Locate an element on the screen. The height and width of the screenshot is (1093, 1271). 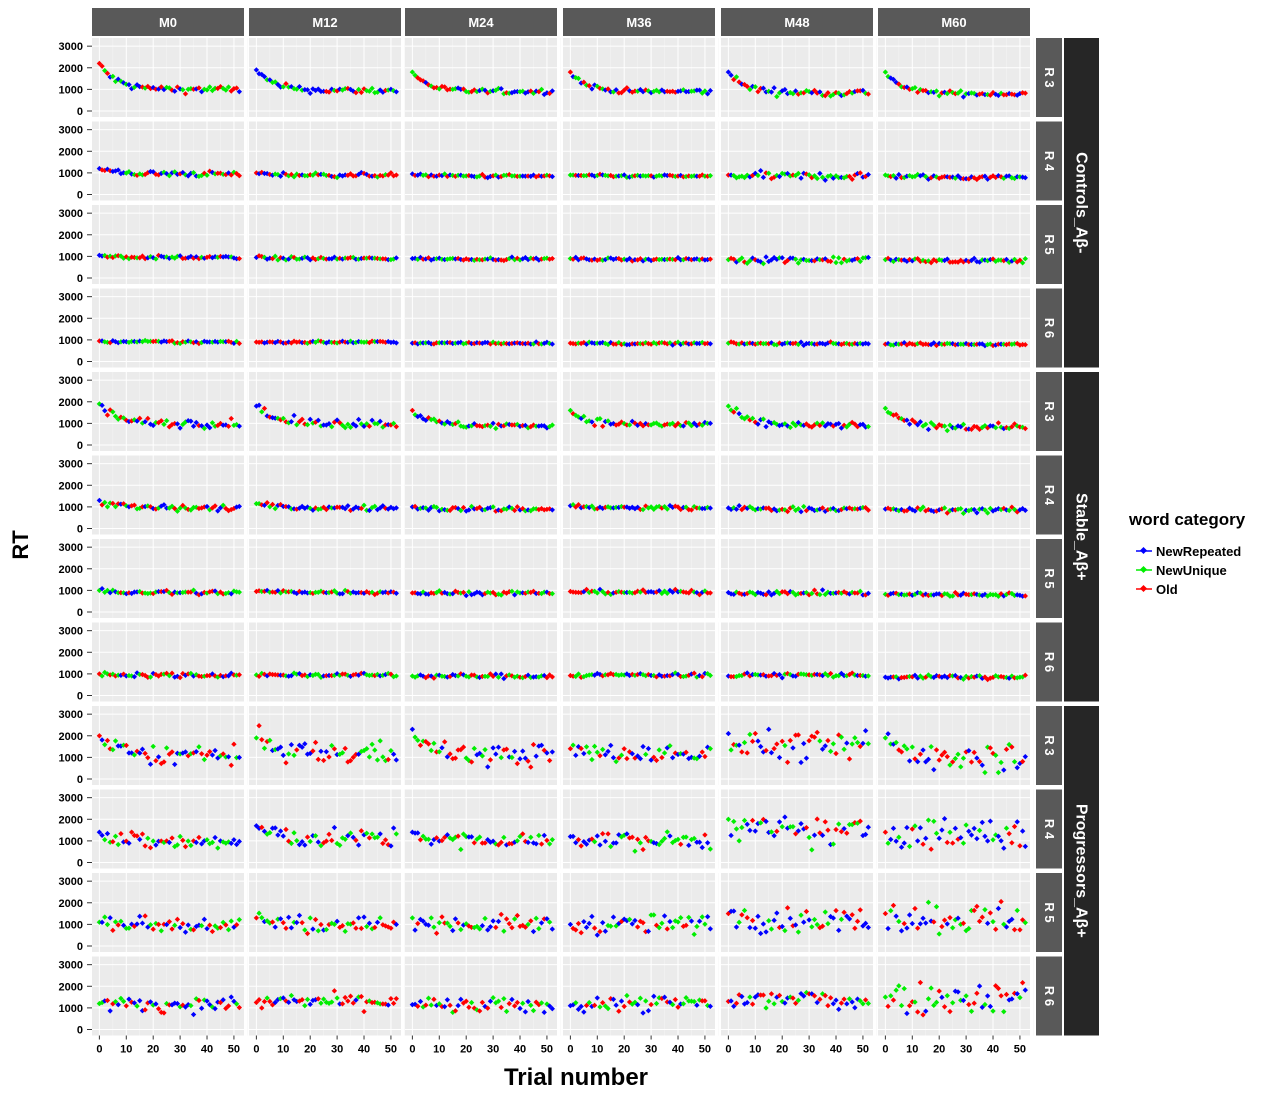
panel-stable-a-r-3-m36 is located at coordinates (640, 411).